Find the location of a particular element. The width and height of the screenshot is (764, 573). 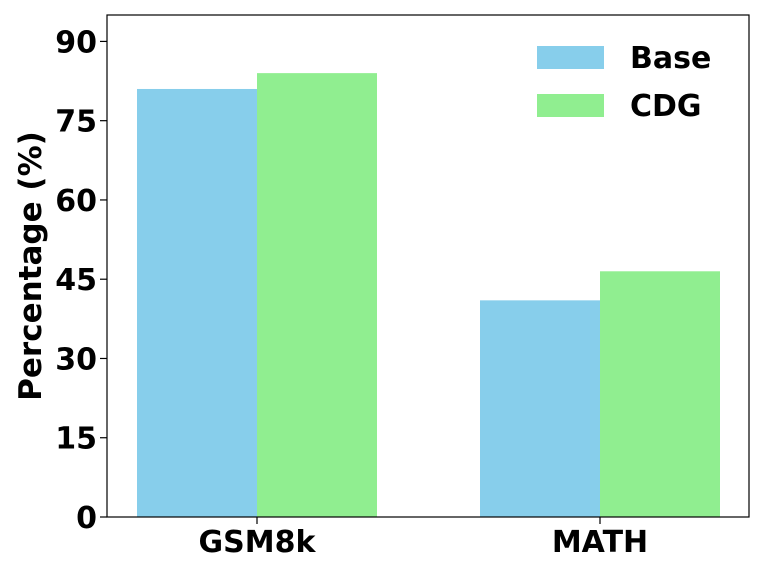

x-tick-label: MATH is located at coordinates (600, 542).